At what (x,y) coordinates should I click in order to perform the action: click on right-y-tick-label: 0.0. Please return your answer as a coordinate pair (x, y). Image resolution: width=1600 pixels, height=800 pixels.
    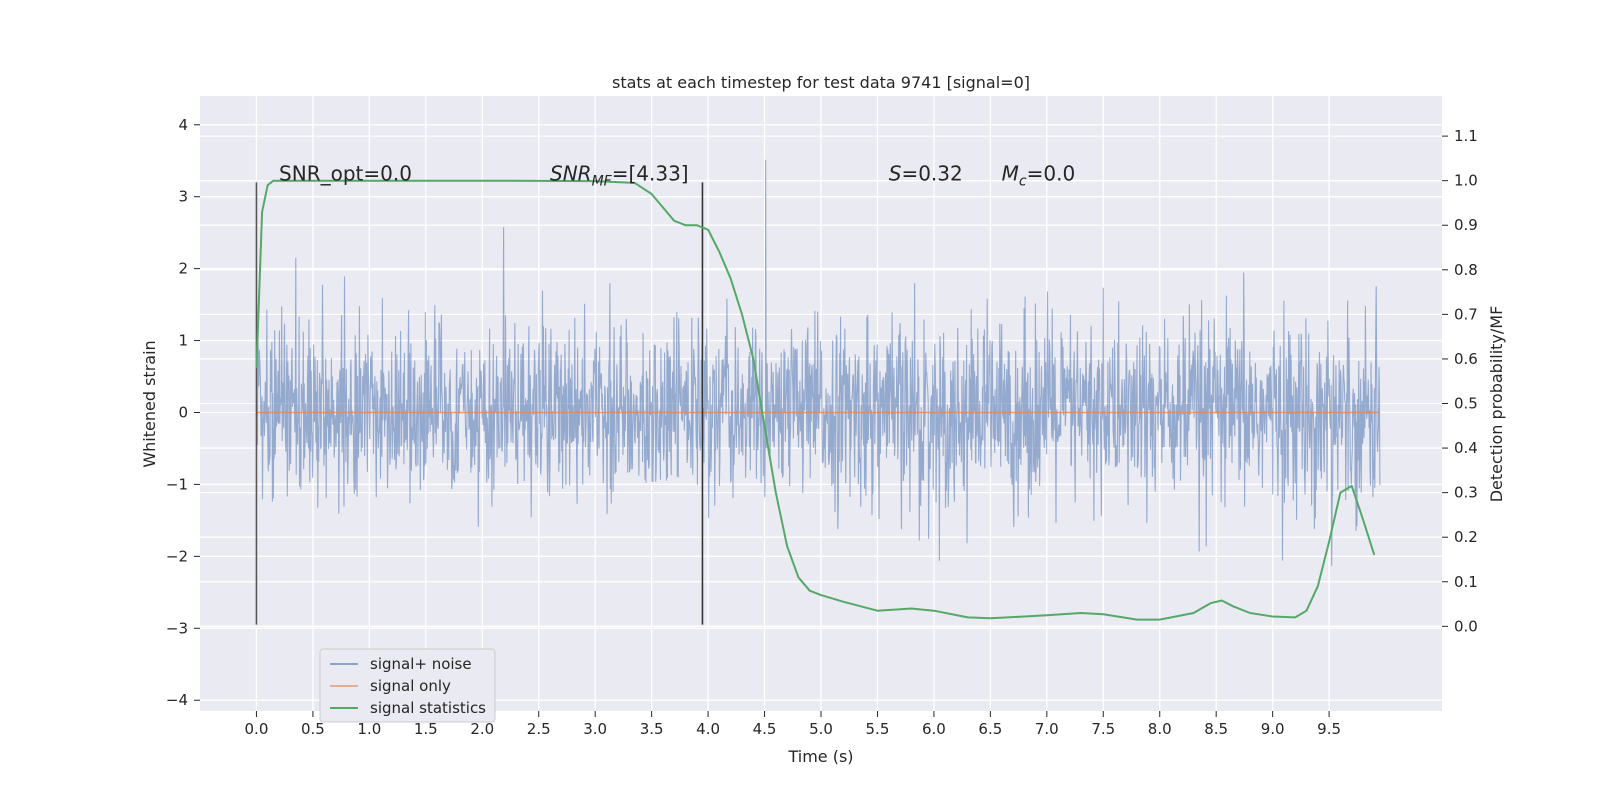
    Looking at the image, I should click on (1466, 626).